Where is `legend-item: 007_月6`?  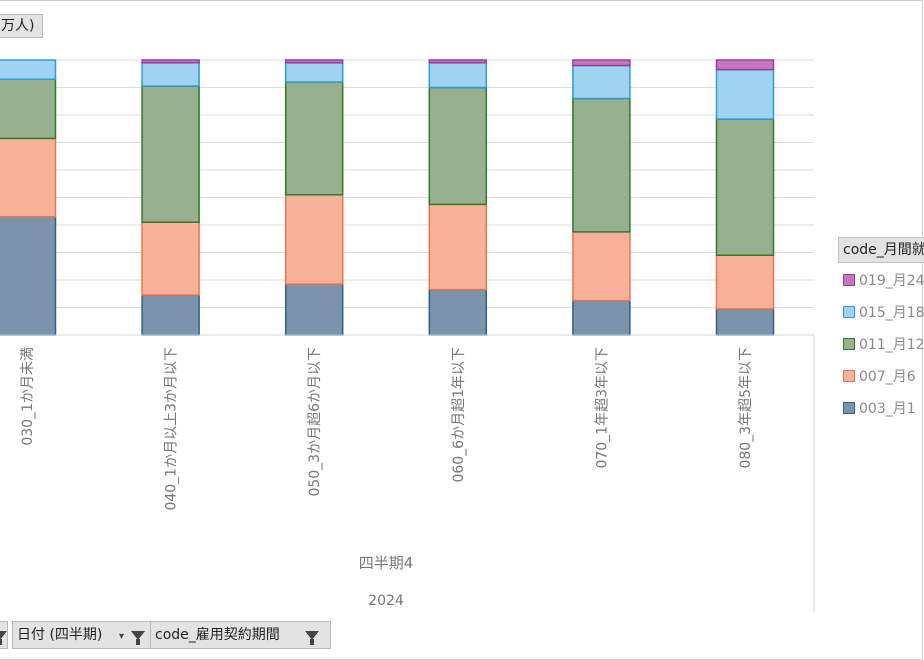 legend-item: 007_月6 is located at coordinates (879, 375).